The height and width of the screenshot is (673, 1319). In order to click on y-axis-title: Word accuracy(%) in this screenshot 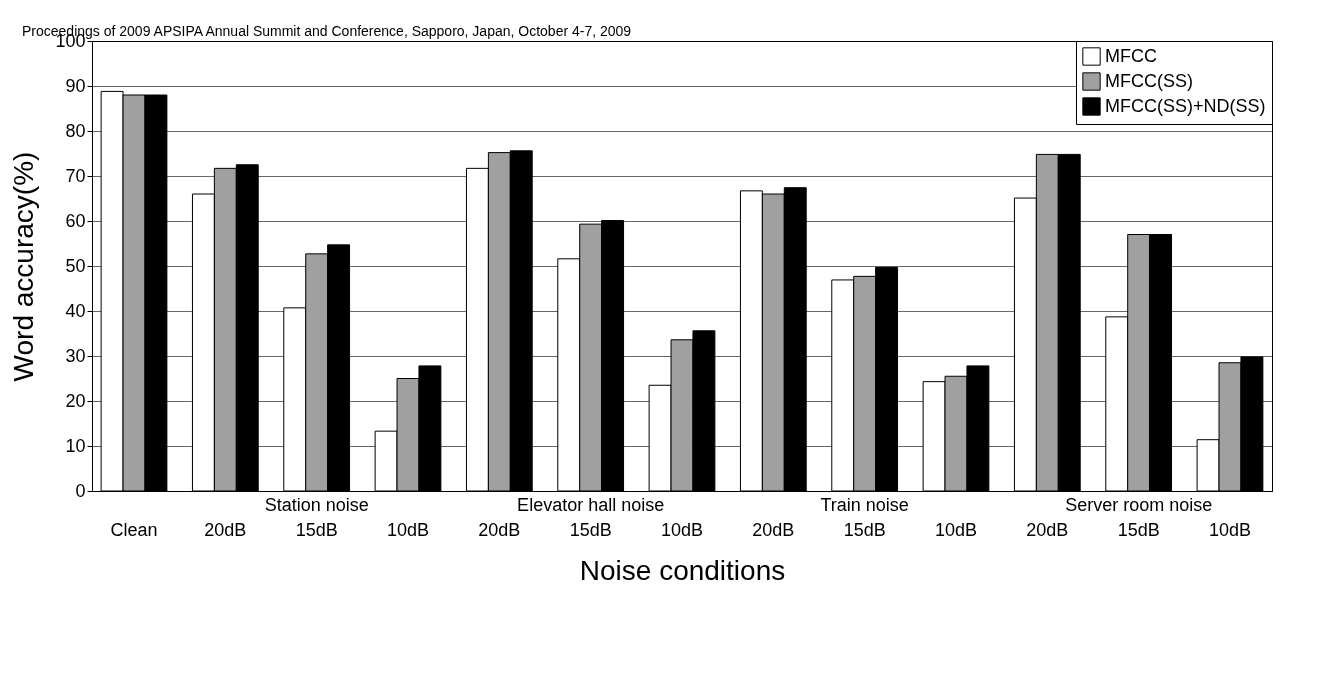, I will do `click(24, 266)`.